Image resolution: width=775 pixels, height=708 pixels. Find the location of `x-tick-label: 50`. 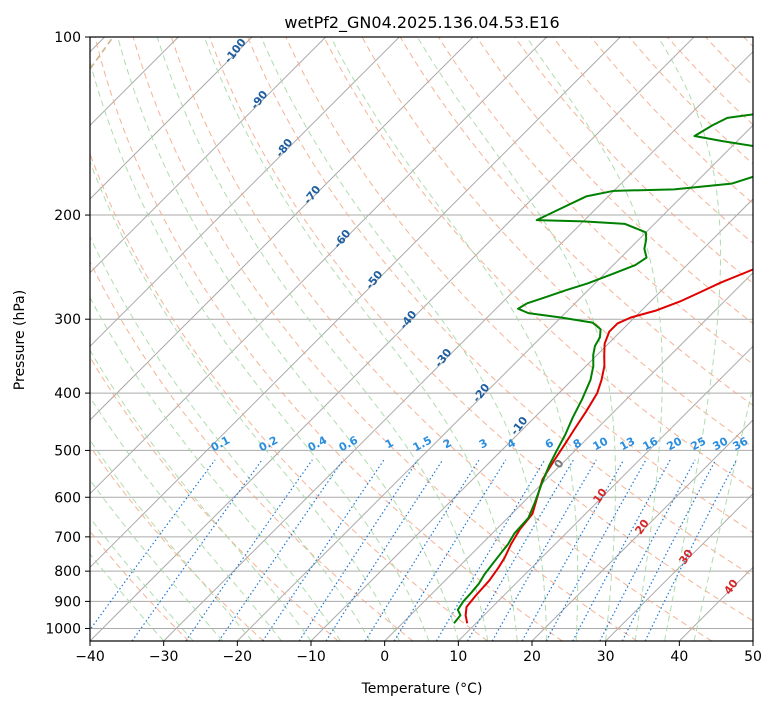

x-tick-label: 50 is located at coordinates (753, 657).